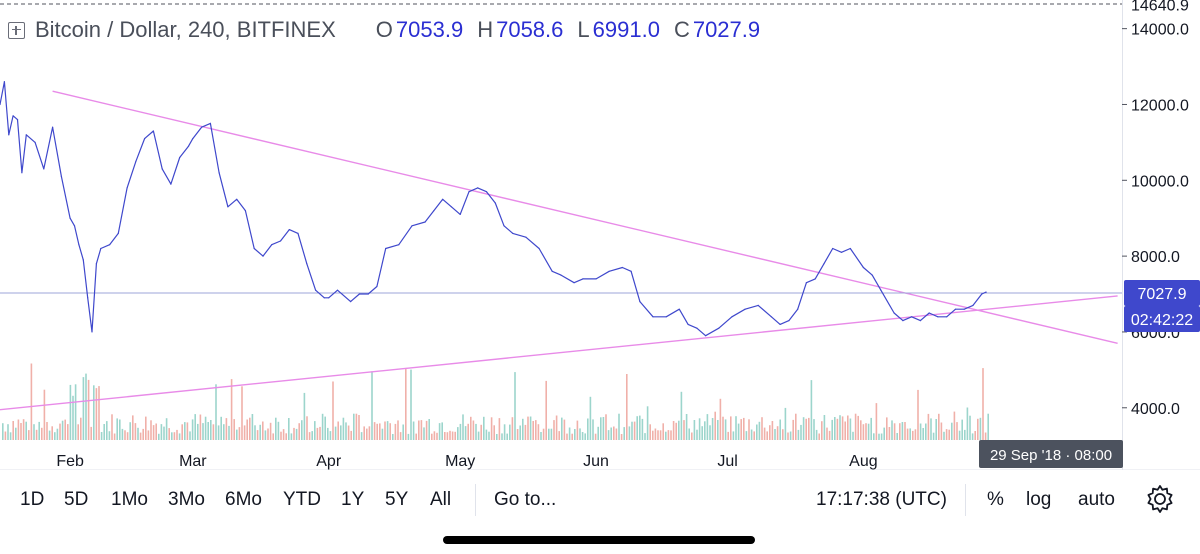 This screenshot has height=554, width=1200. What do you see at coordinates (441, 499) in the screenshot?
I see `range-all-button: All` at bounding box center [441, 499].